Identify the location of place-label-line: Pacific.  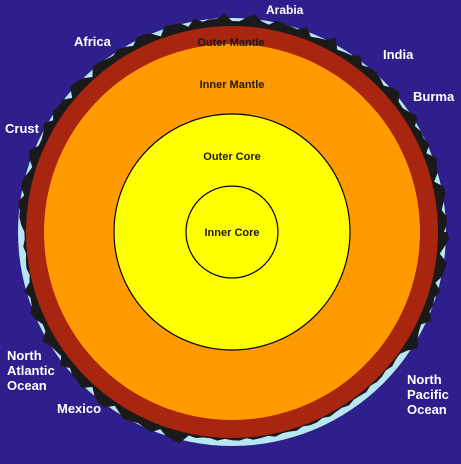
(428, 394).